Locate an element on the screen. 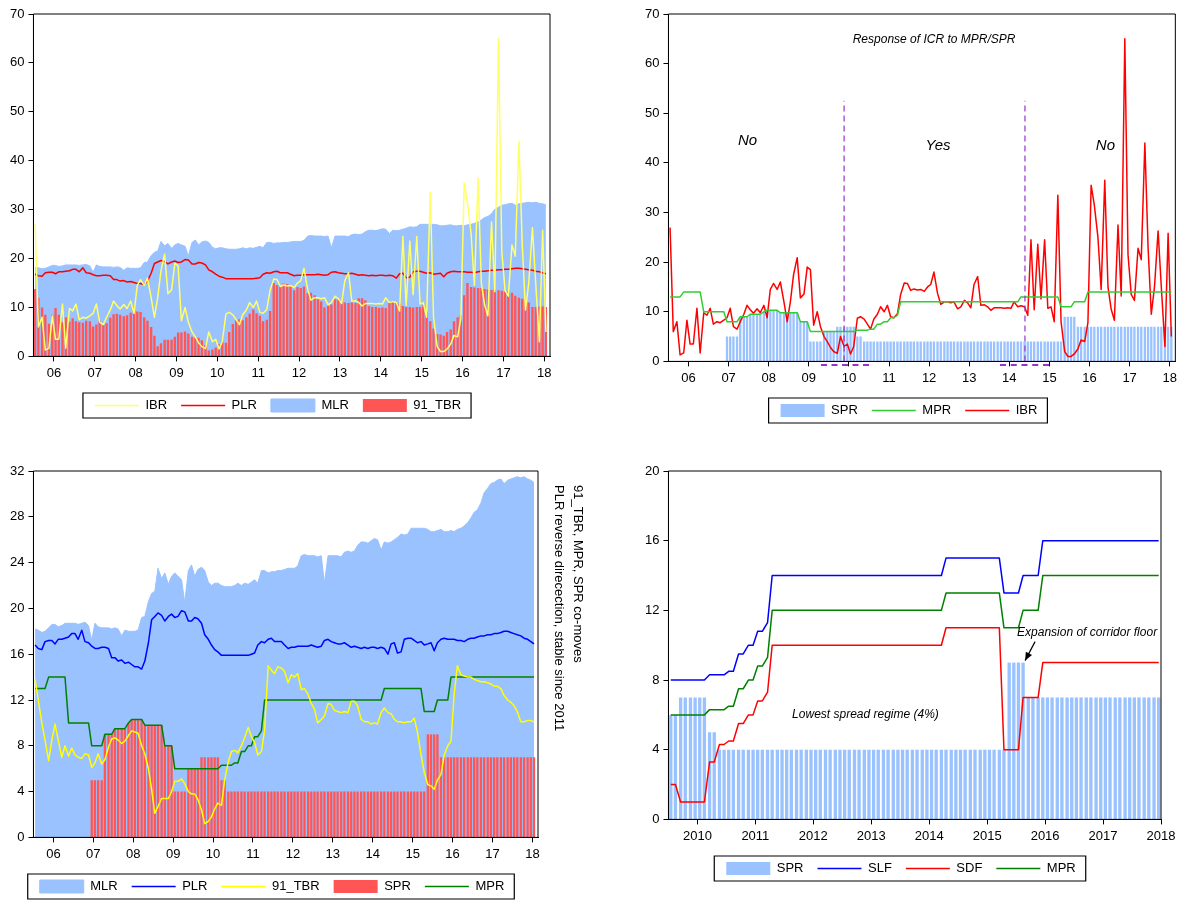  y-tick-label: 28 is located at coordinates (17, 516).